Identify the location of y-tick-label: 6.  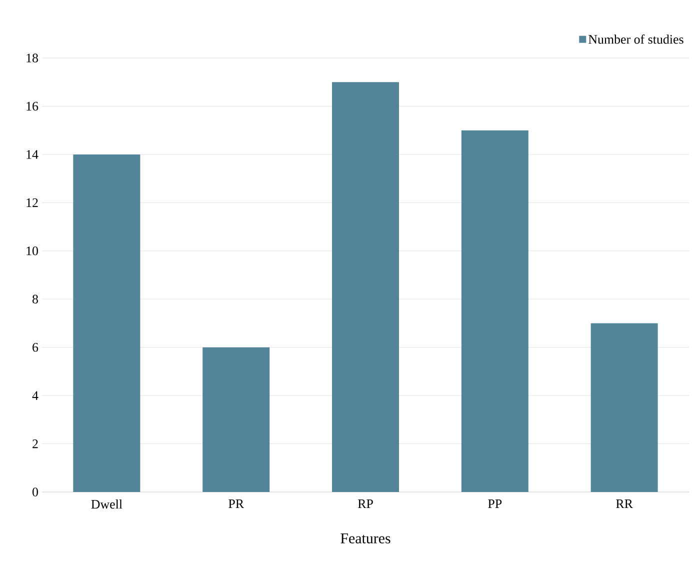
(35, 347).